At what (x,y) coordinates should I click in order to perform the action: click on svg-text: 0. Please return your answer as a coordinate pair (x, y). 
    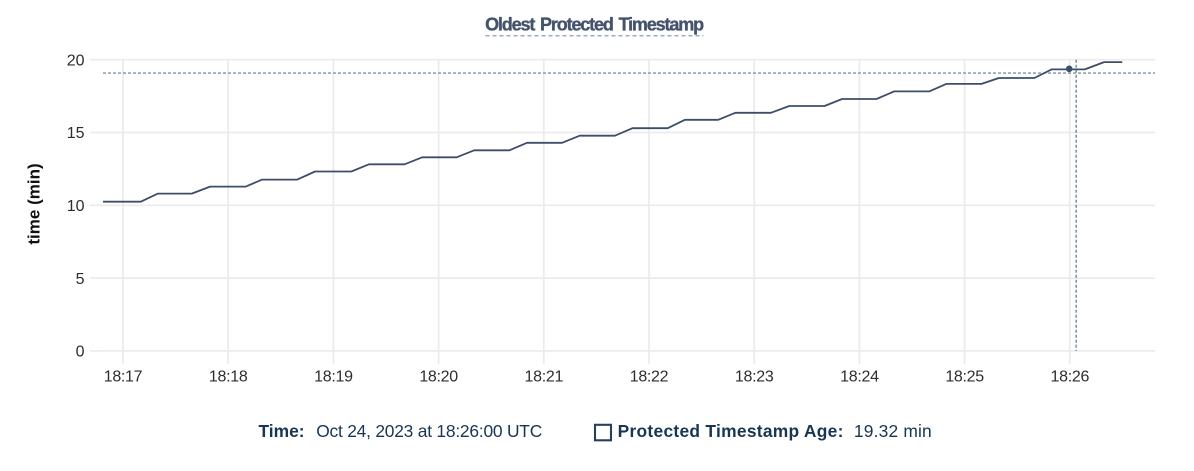
    Looking at the image, I should click on (80, 352).